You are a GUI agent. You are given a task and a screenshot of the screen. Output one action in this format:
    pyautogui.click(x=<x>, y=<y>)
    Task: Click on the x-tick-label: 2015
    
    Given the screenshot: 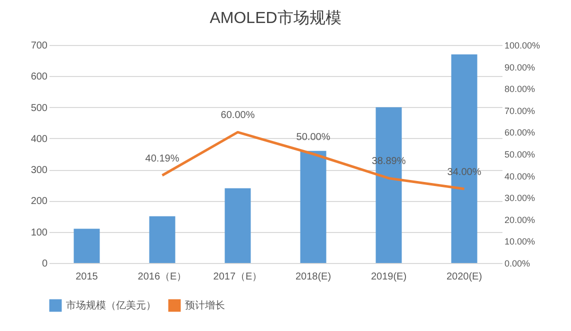 What is the action you would take?
    pyautogui.click(x=87, y=277)
    